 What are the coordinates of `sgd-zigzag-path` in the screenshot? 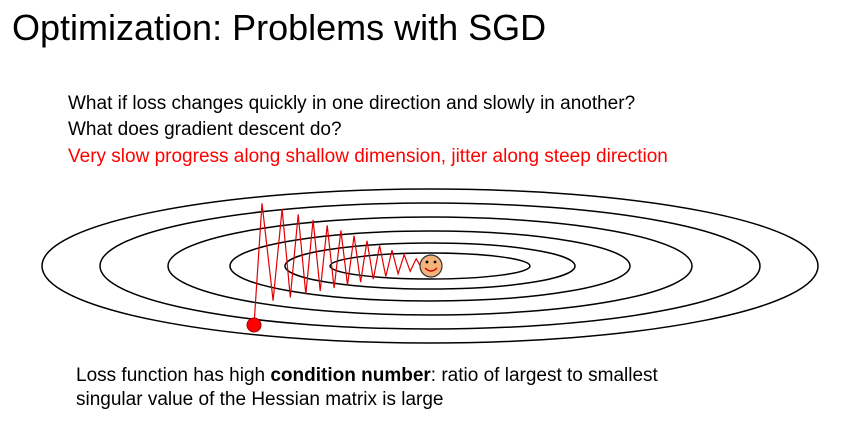 It's located at (342, 264).